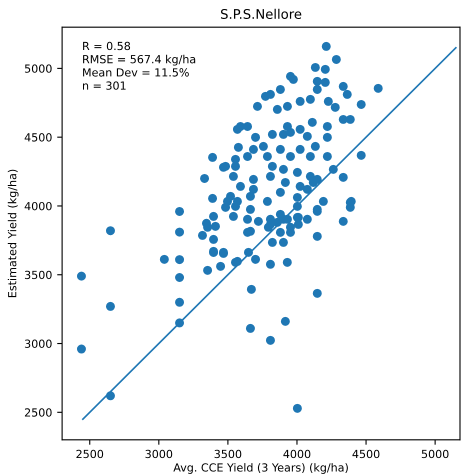  Describe the element at coordinates (435, 454) in the screenshot. I see `x-tick-label: 5000` at that location.